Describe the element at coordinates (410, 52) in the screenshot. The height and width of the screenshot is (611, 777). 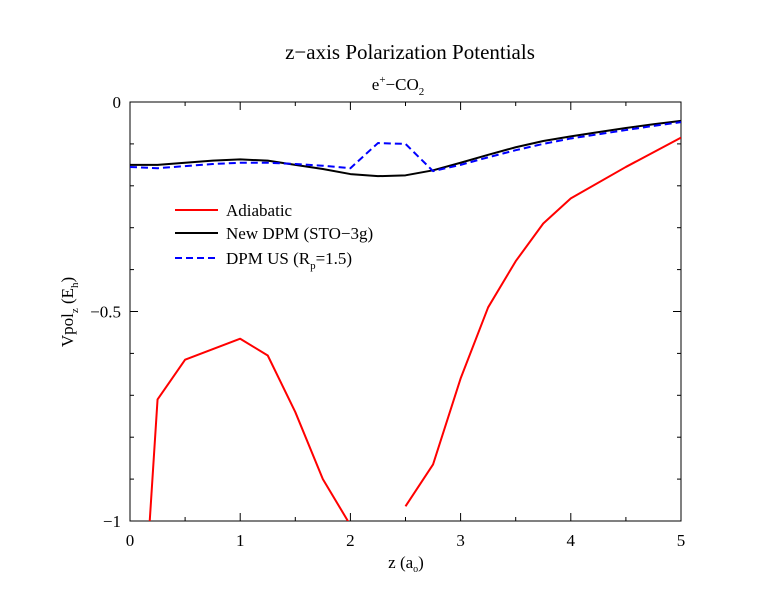
I see `chart-title: z−axis Polarization Potentials` at that location.